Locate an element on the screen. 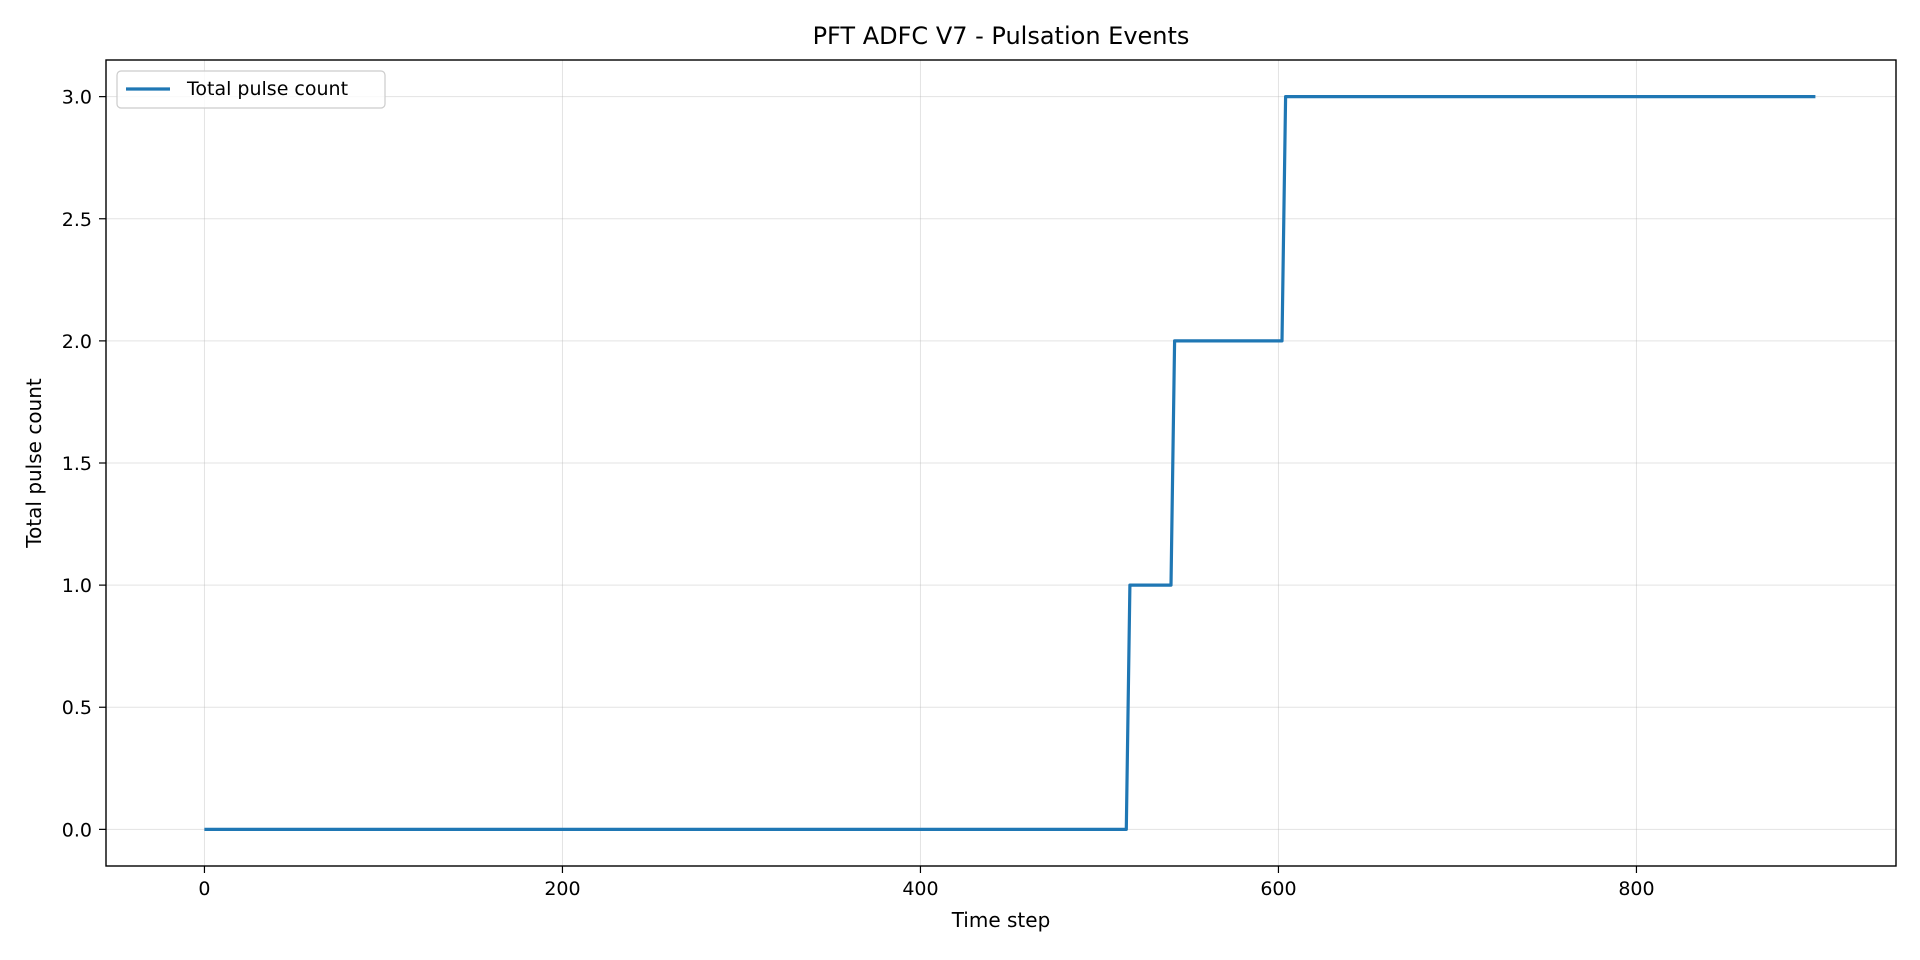 The image size is (1920, 960). y-axis-ticks: 0.0 0.5 1.0 1.5 2.0 2.5 3.0 is located at coordinates (84, 464).